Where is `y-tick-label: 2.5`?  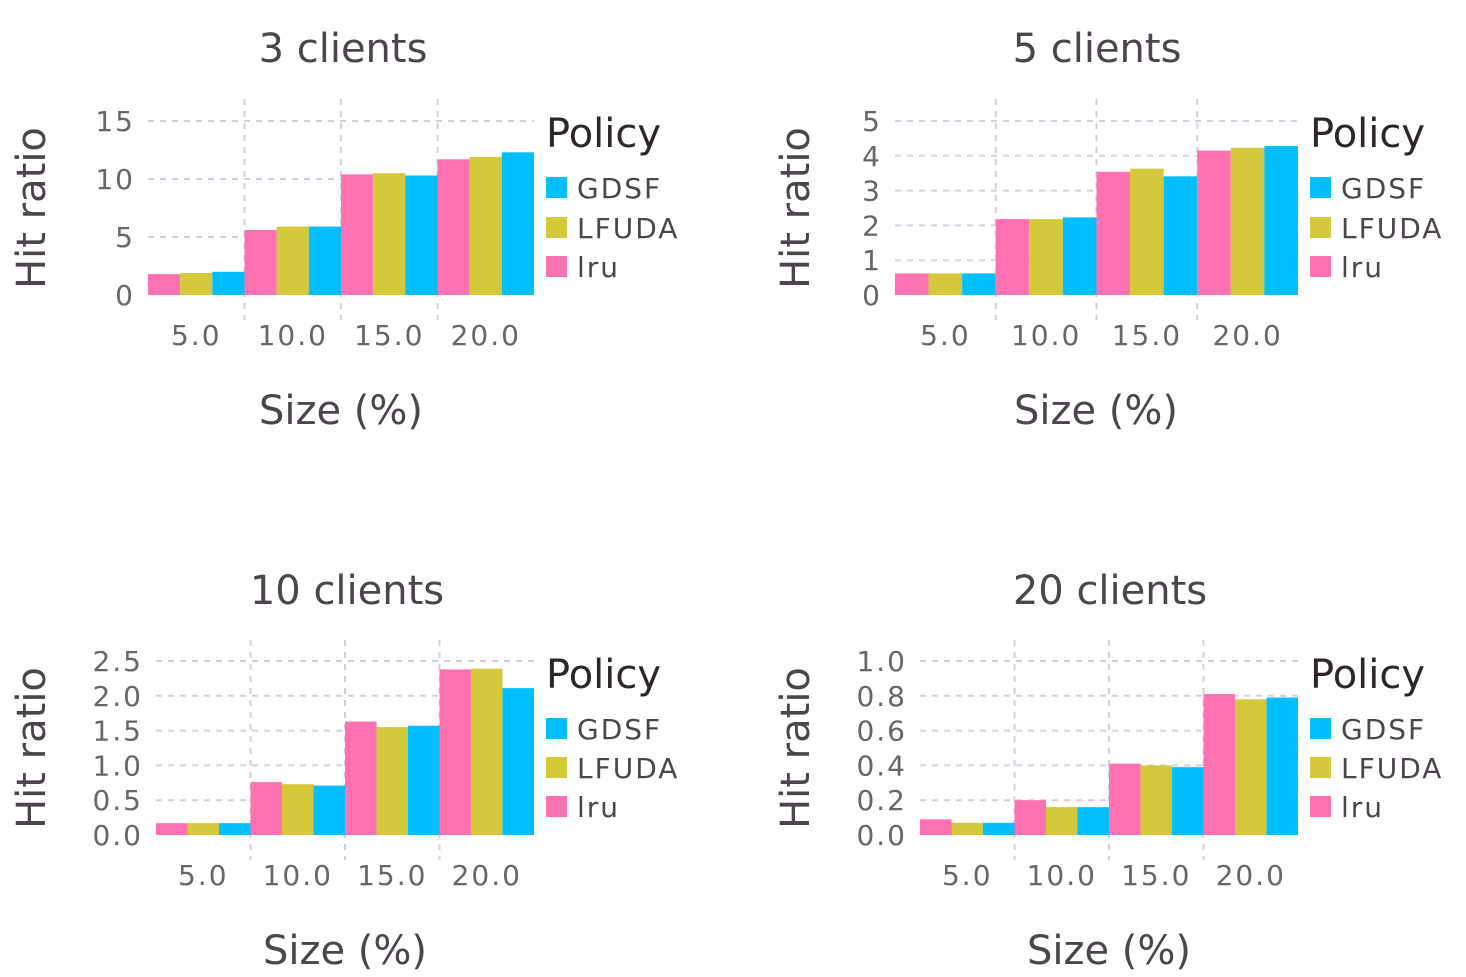 y-tick-label: 2.5 is located at coordinates (117, 661).